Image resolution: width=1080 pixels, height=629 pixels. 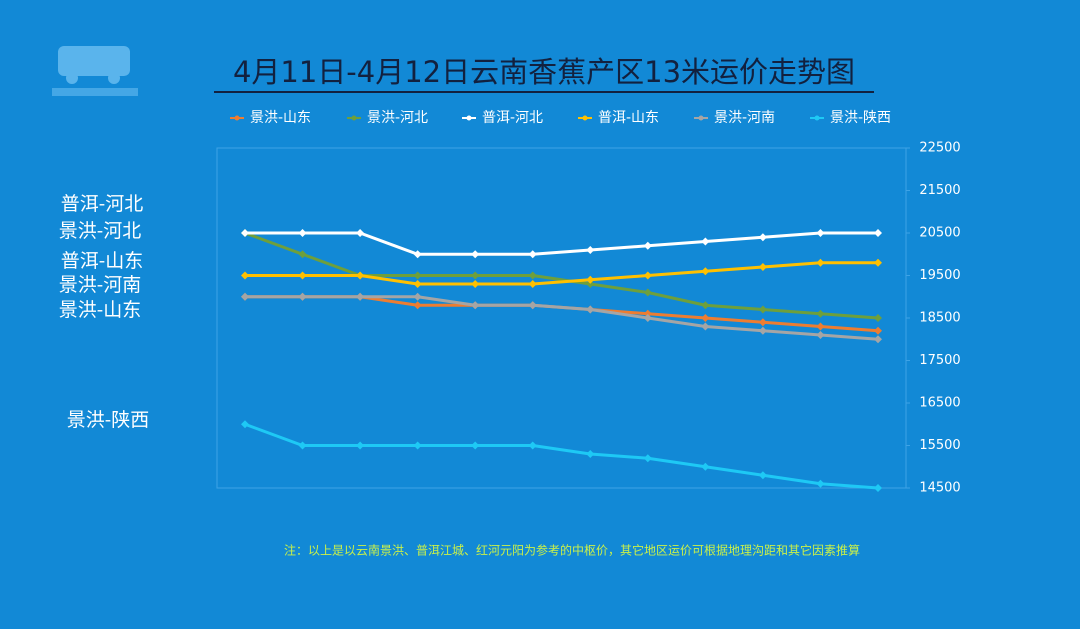 What do you see at coordinates (939, 318) in the screenshot?
I see `y-tick-label: 18500` at bounding box center [939, 318].